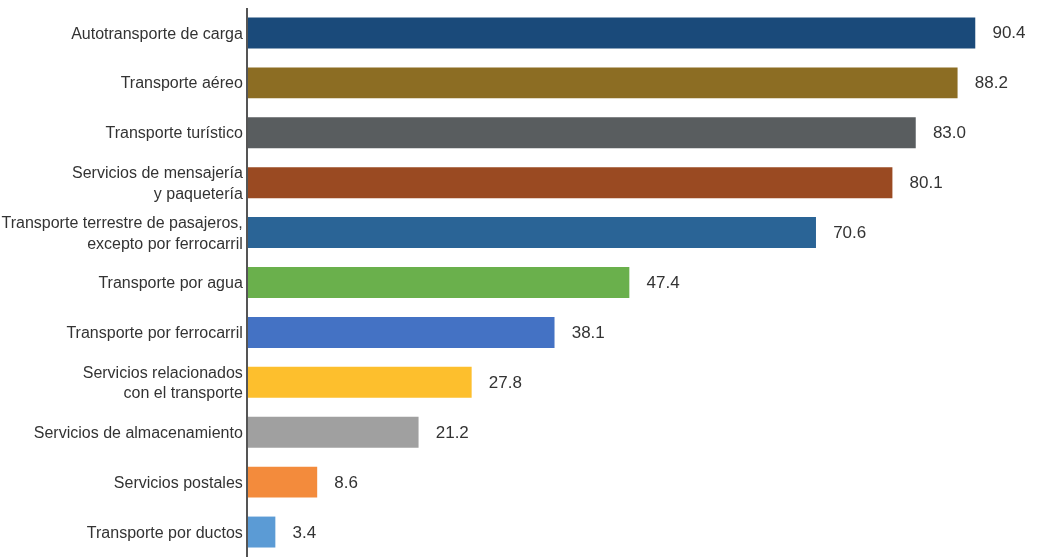  What do you see at coordinates (842, 233) in the screenshot?
I see `data-label: 70.6` at bounding box center [842, 233].